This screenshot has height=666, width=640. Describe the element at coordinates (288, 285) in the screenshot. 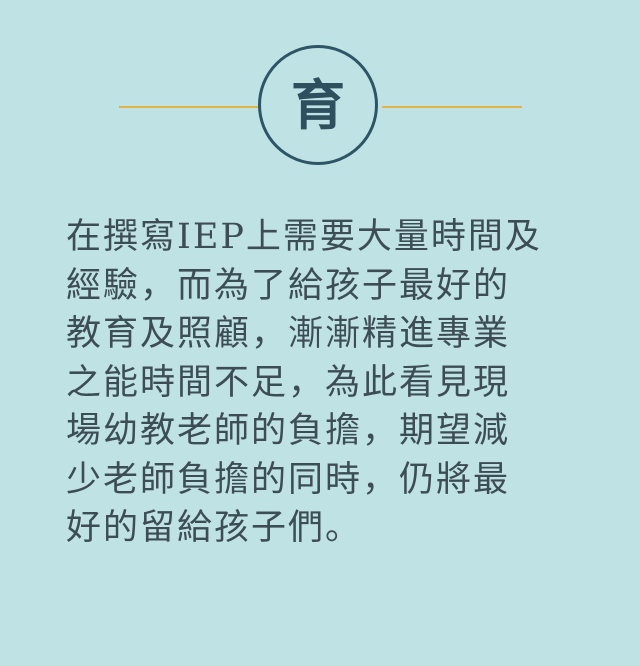

I see `body-line: 經驗，而為了給孩子最好的` at that location.